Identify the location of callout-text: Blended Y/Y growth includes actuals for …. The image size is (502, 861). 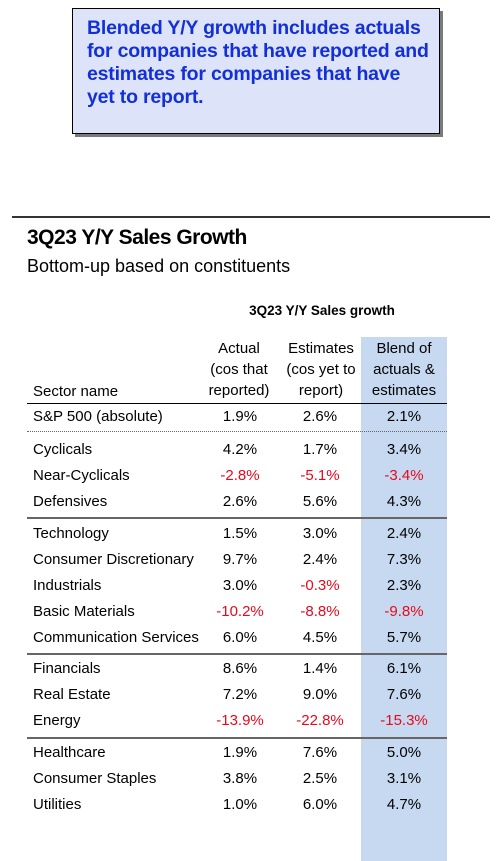
(263, 63).